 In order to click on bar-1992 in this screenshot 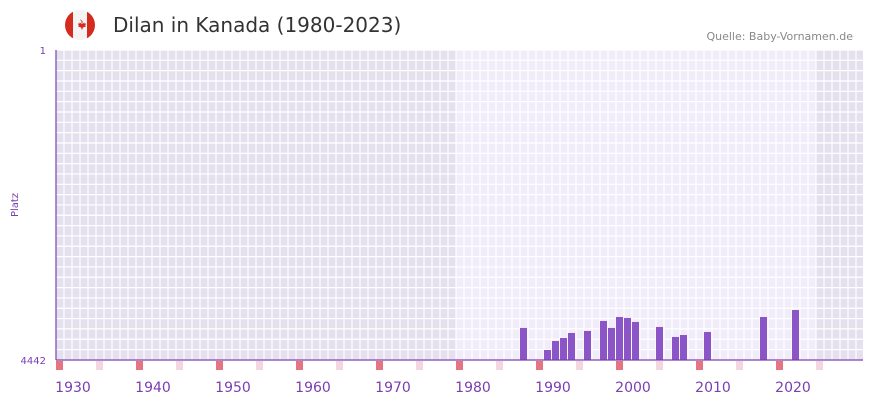, I will do `click(571, 346)`.